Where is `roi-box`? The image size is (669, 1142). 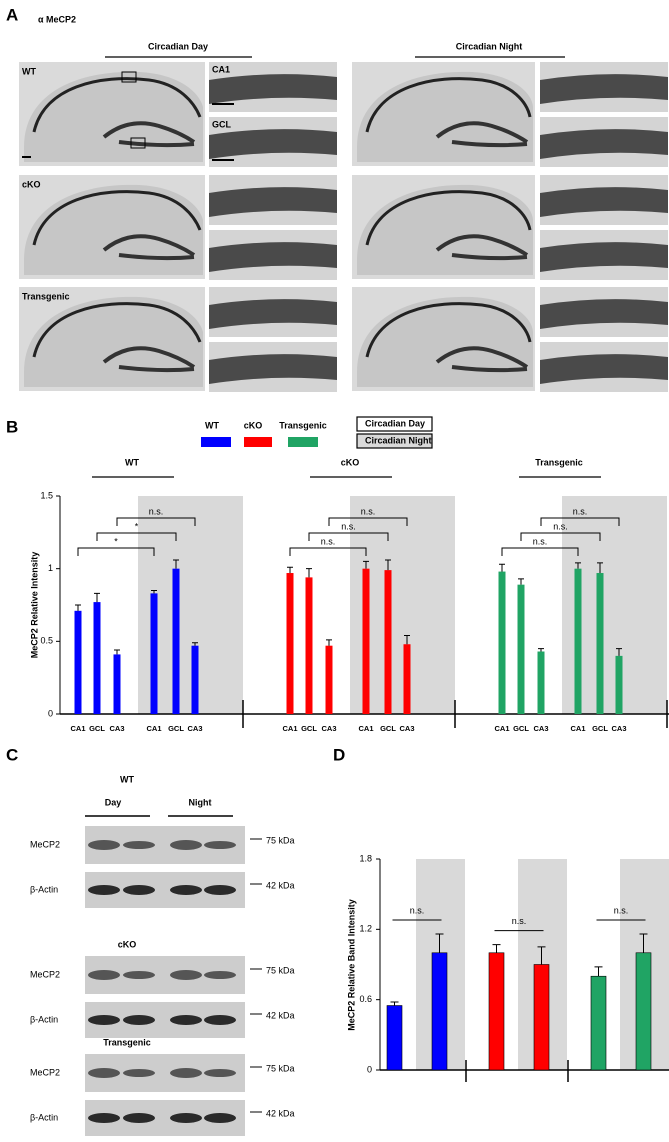 roi-box is located at coordinates (129, 77).